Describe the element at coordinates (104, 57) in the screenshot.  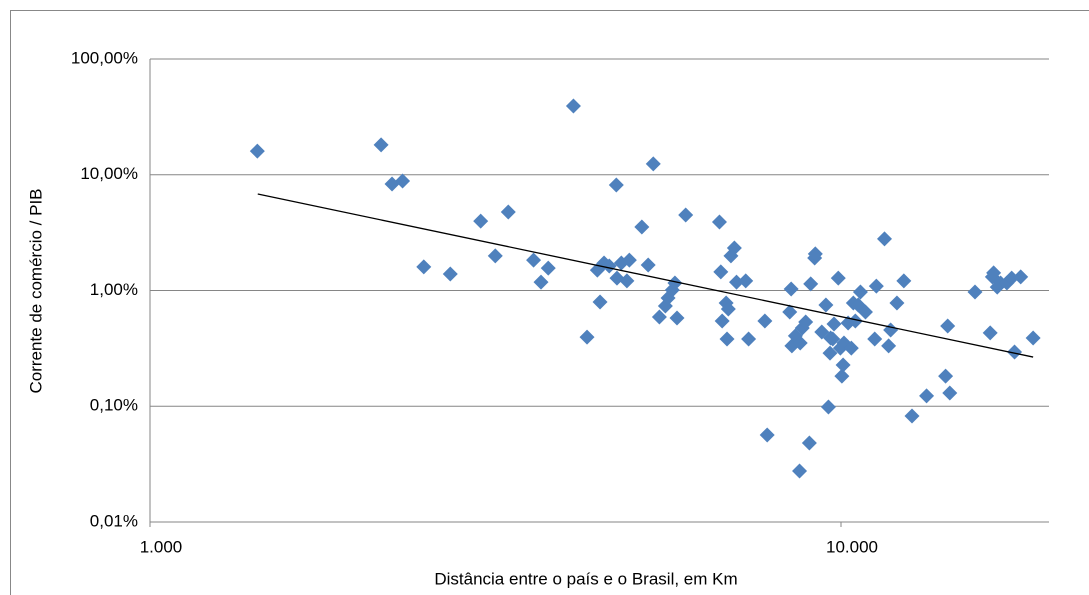
I see `y-tick-label: 100,00%` at that location.